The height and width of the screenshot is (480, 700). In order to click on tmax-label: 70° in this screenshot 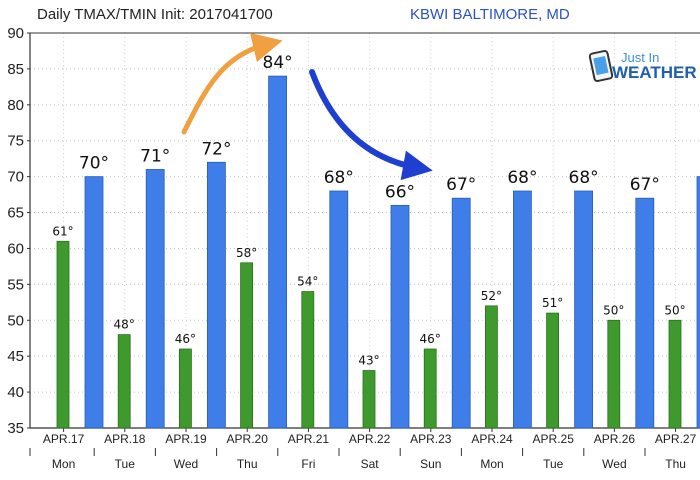, I will do `click(94, 164)`.